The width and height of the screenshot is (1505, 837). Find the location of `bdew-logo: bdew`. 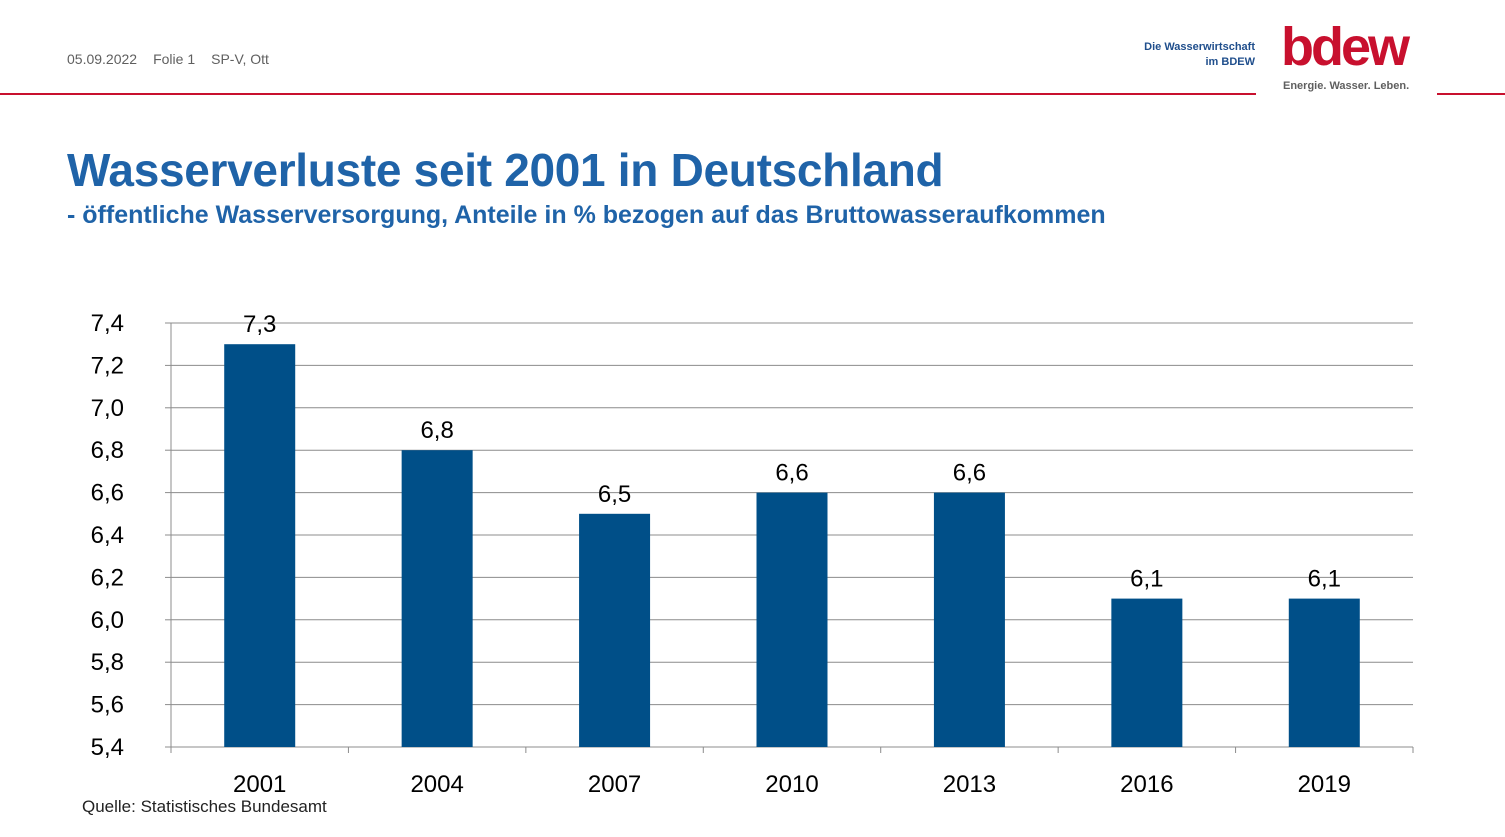

bdew-logo: bdew is located at coordinates (1345, 47).